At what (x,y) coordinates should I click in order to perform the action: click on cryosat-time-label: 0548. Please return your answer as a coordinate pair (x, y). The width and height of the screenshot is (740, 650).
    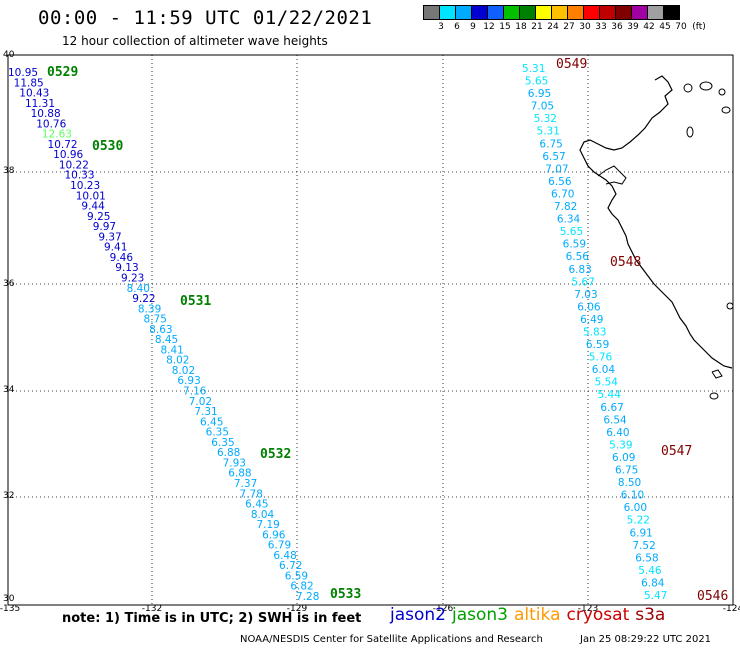
    Looking at the image, I should click on (625, 262).